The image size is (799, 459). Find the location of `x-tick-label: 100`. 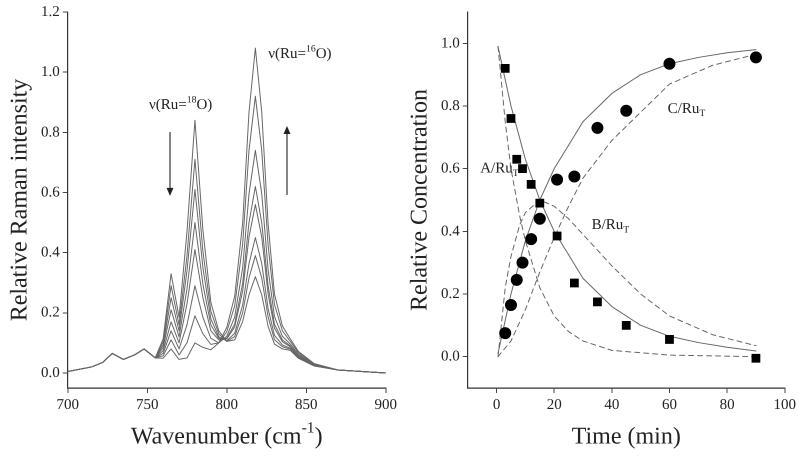

x-tick-label: 100 is located at coordinates (785, 404).